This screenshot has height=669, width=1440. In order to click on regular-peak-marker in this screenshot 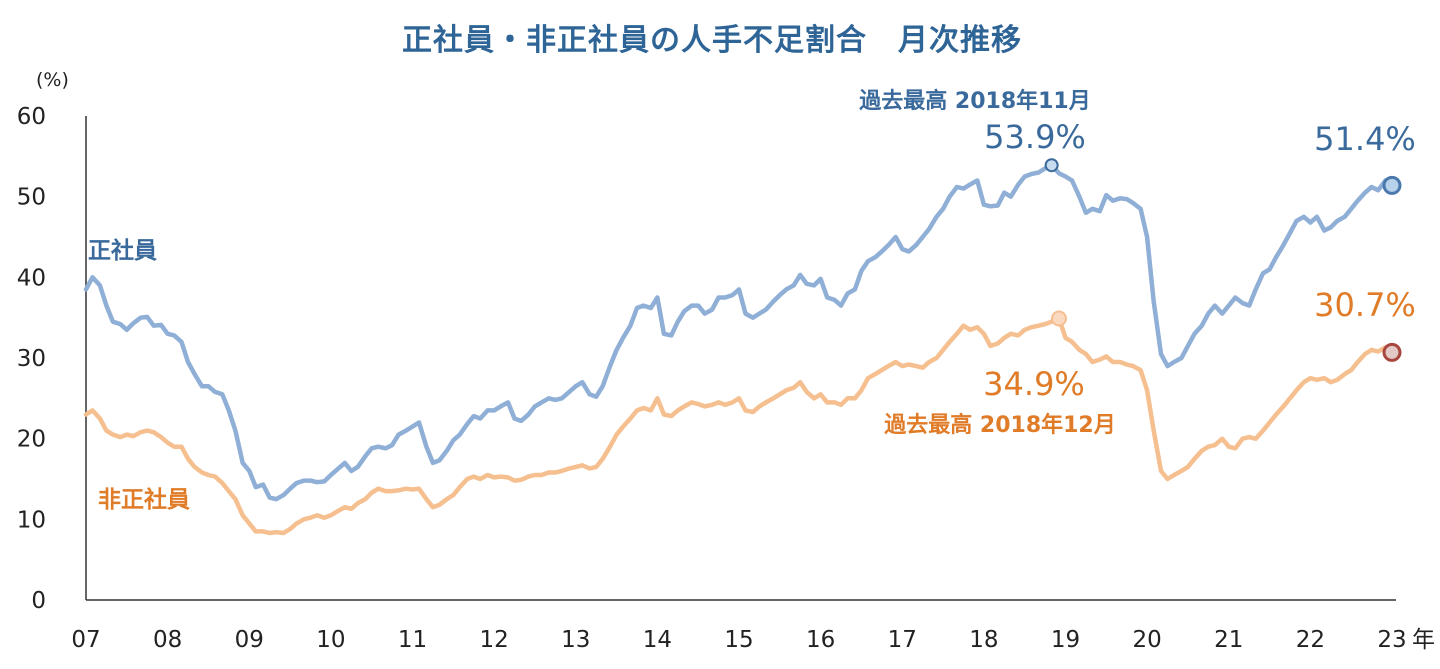, I will do `click(1051, 165)`.